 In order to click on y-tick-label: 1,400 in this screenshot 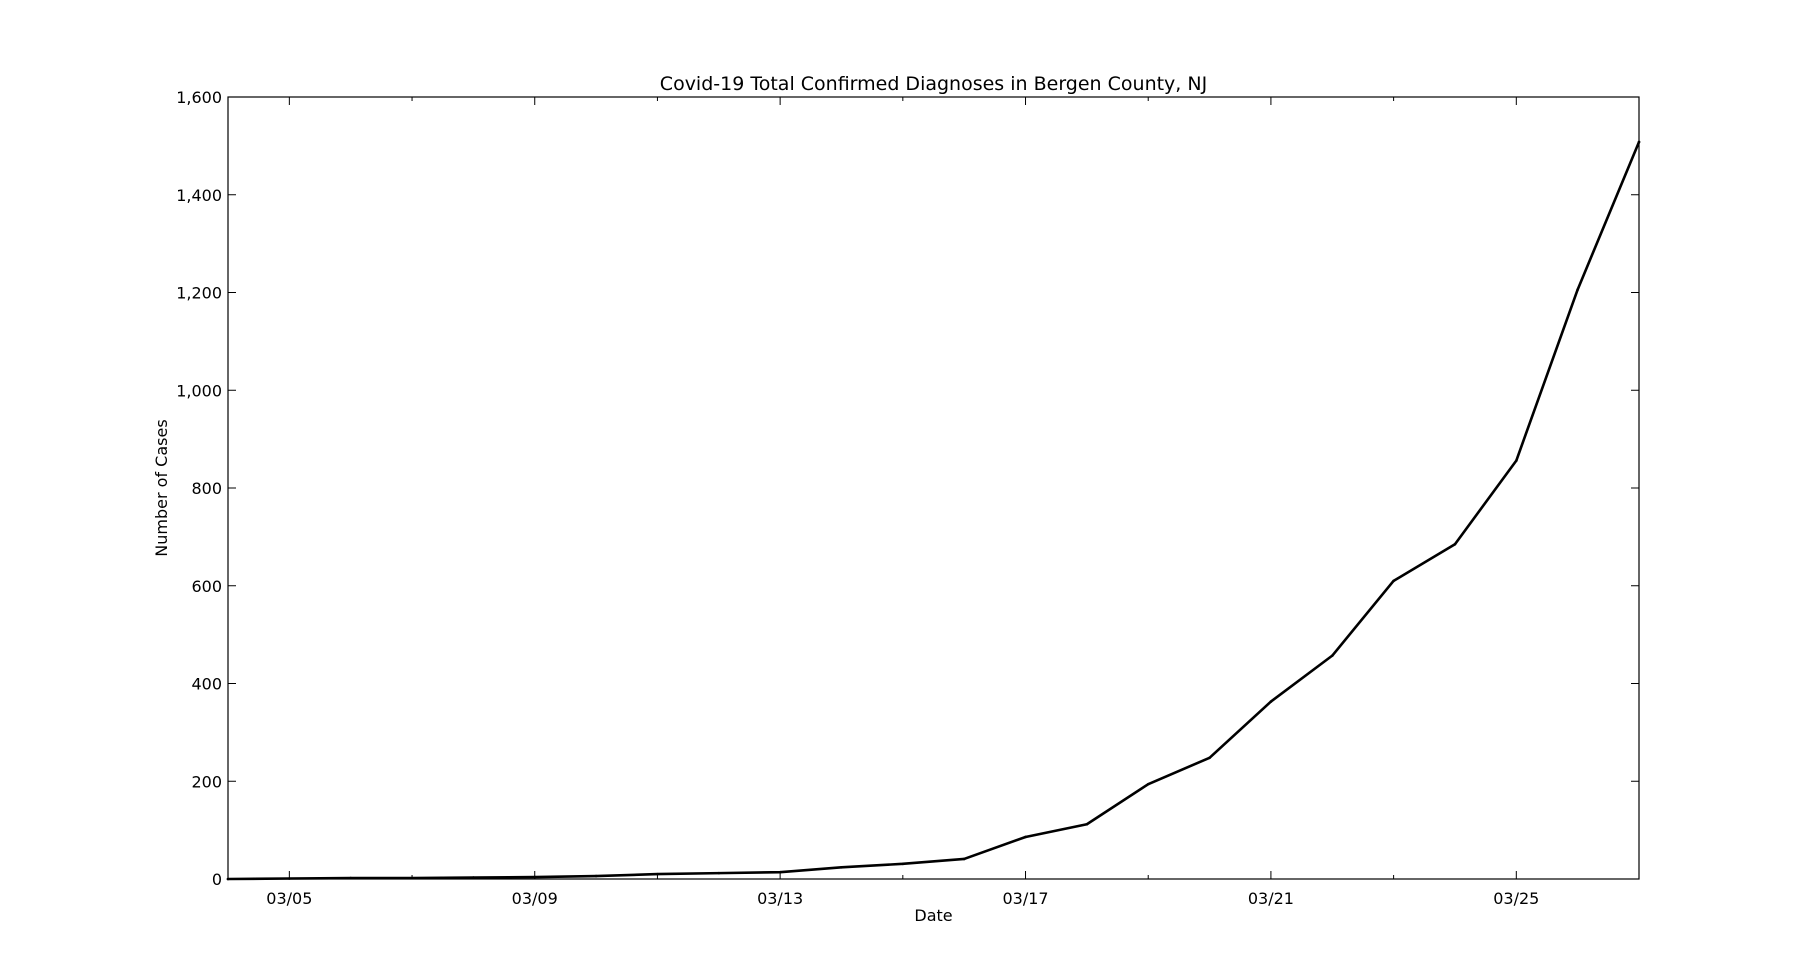, I will do `click(199, 195)`.